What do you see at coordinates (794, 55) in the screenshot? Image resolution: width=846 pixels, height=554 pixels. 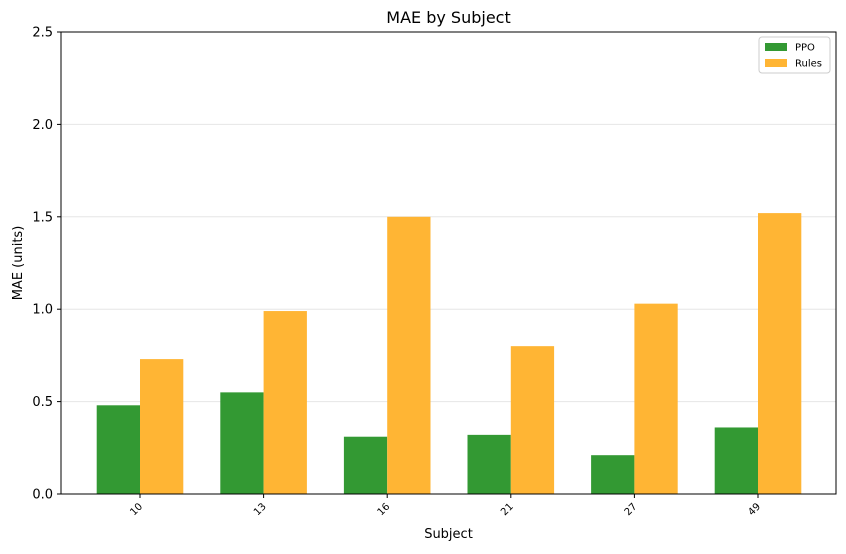 I see `legend: PPO Rules` at bounding box center [794, 55].